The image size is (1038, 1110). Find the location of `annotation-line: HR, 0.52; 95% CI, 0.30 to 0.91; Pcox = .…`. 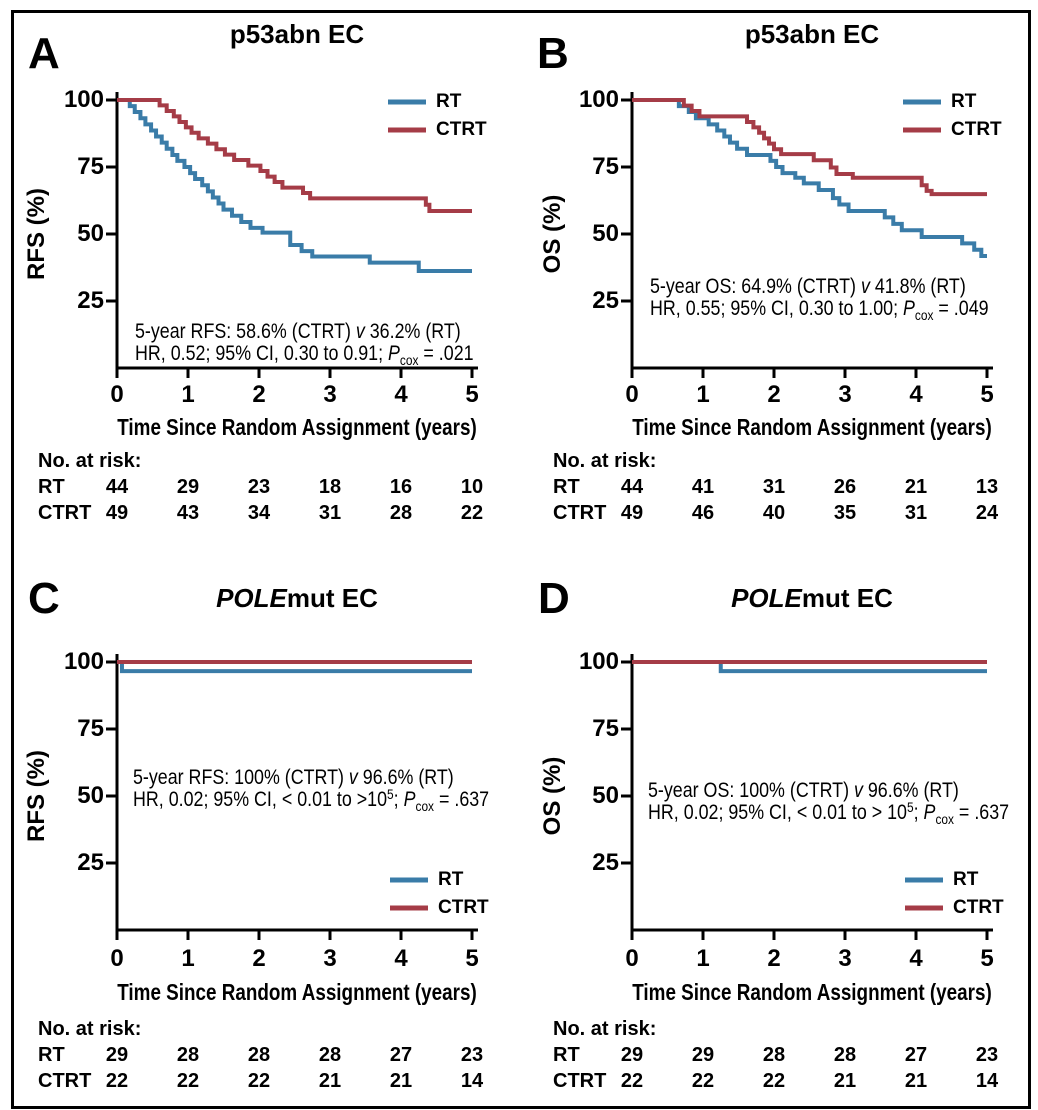

annotation-line: HR, 0.52; 95% CI, 0.30 to 0.91; Pcox = .… is located at coordinates (304, 354).